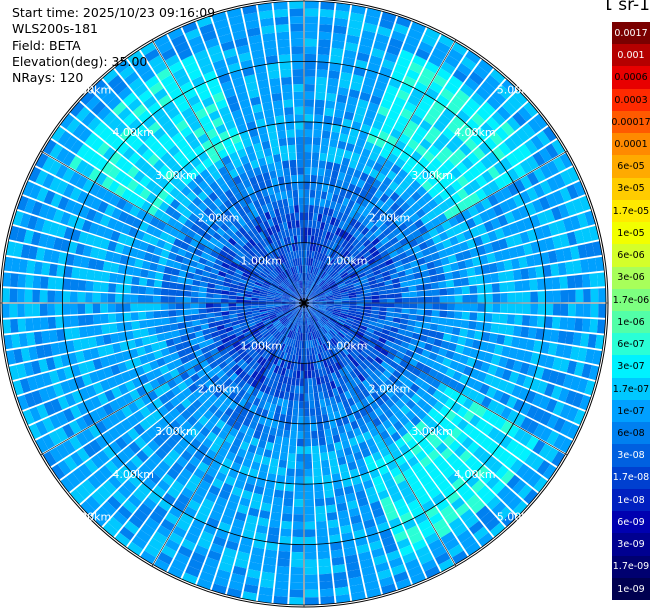 The image size is (650, 610). Describe the element at coordinates (55, 29) in the screenshot. I see `instrument-text: WLS200s-181` at that location.